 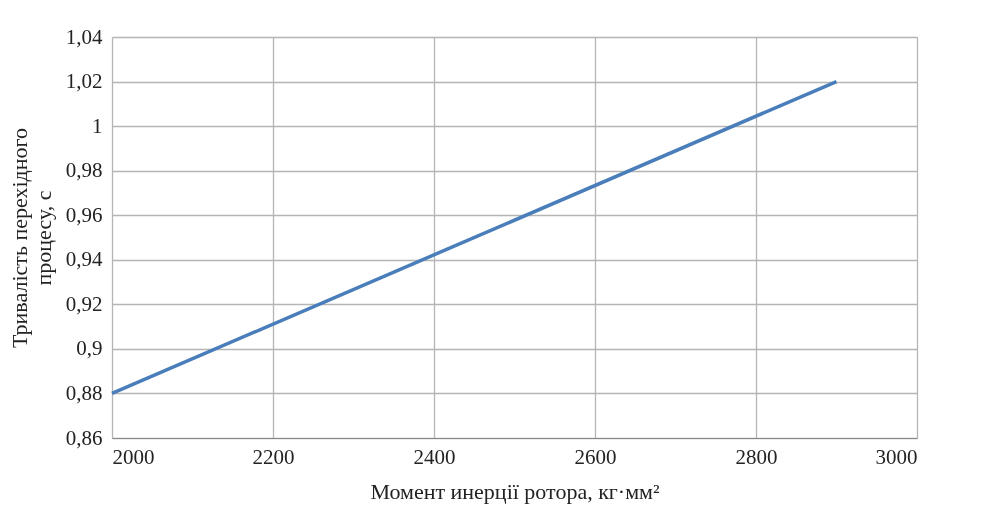 What do you see at coordinates (84, 214) in the screenshot?
I see `y-tick-label: 0,96` at bounding box center [84, 214].